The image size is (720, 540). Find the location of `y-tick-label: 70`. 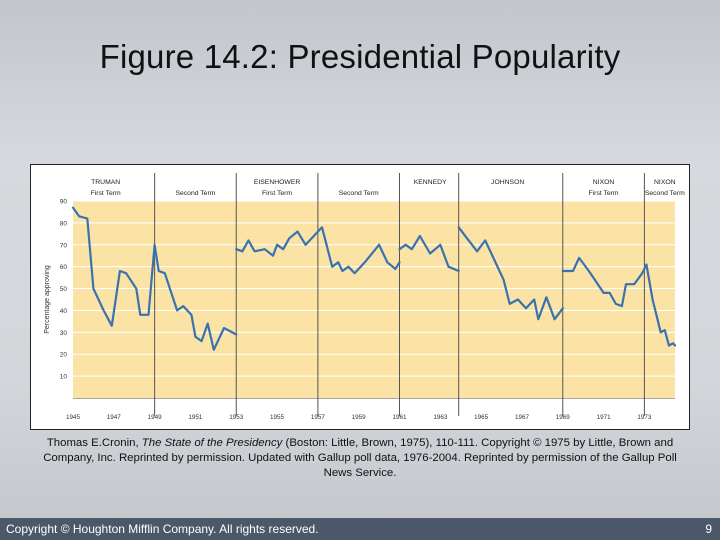

y-tick-label: 70 is located at coordinates (64, 245).